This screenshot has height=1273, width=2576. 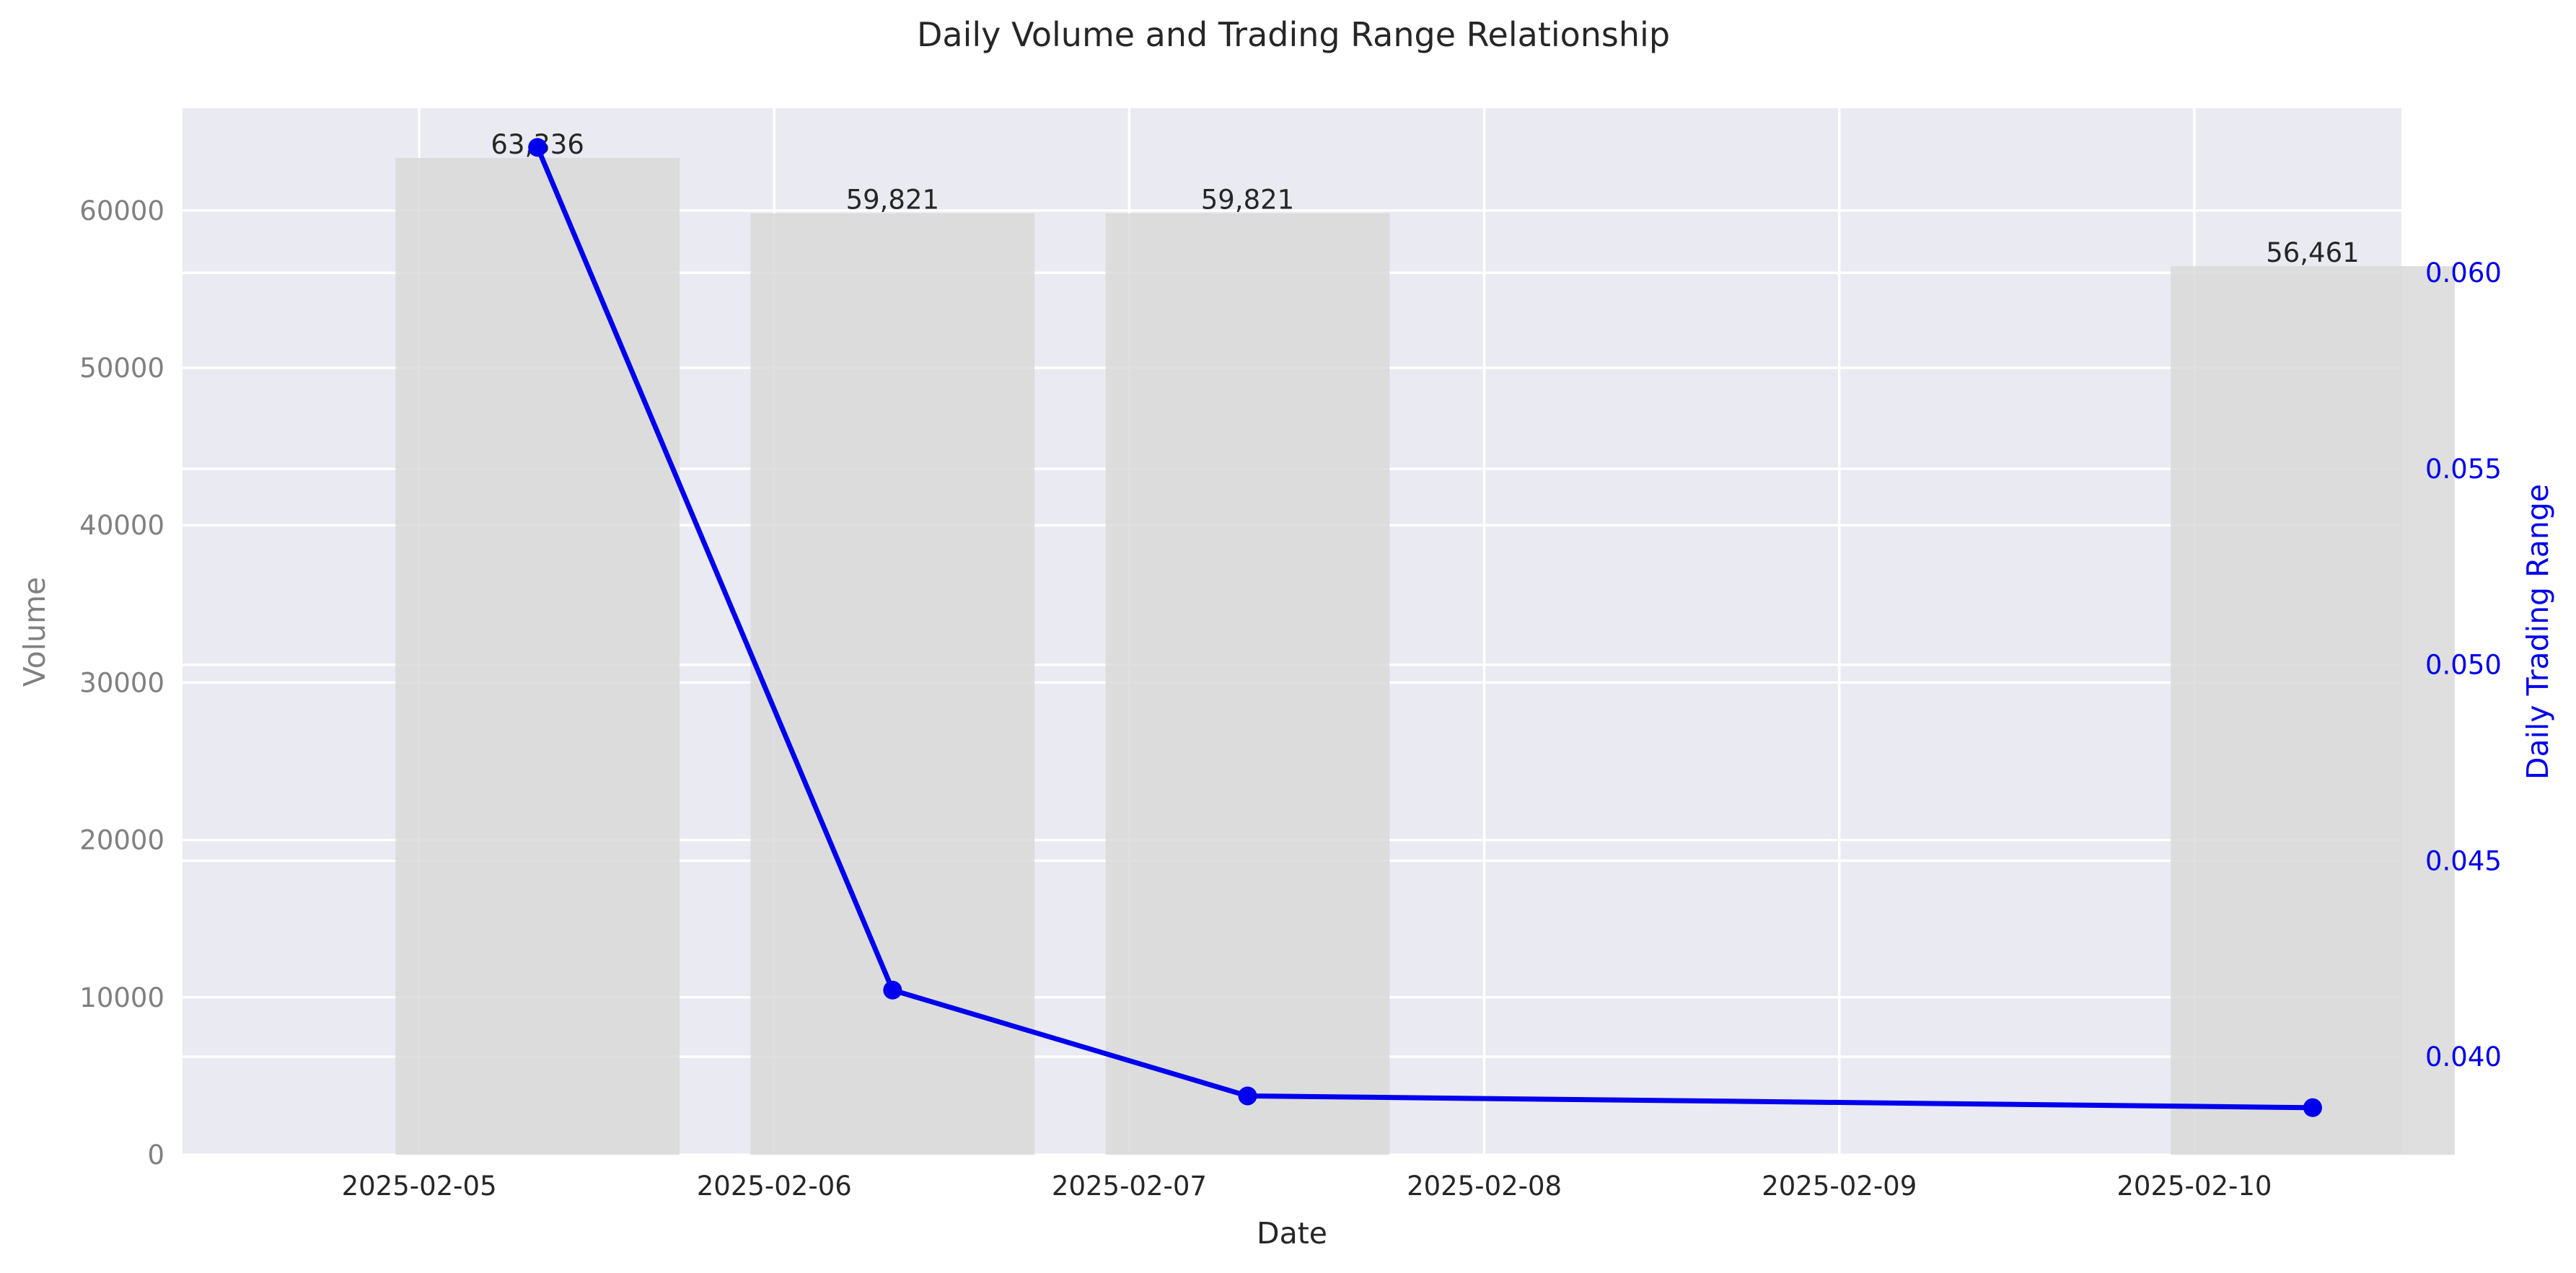 What do you see at coordinates (2537, 632) in the screenshot?
I see `y2-axis-label: Daily Trading Range` at bounding box center [2537, 632].